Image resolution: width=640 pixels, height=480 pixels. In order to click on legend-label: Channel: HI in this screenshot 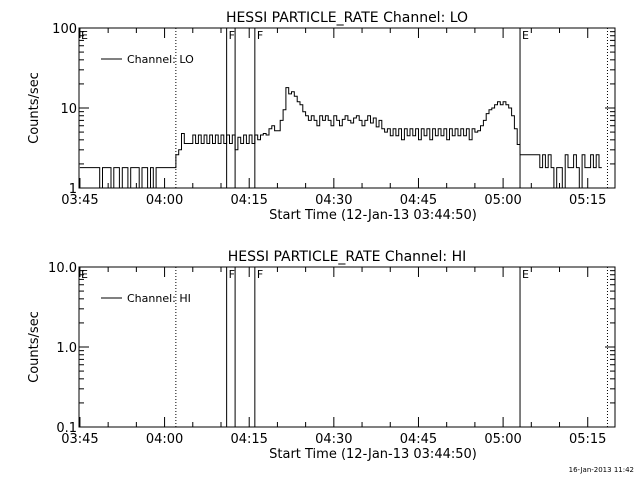, I will do `click(159, 298)`.